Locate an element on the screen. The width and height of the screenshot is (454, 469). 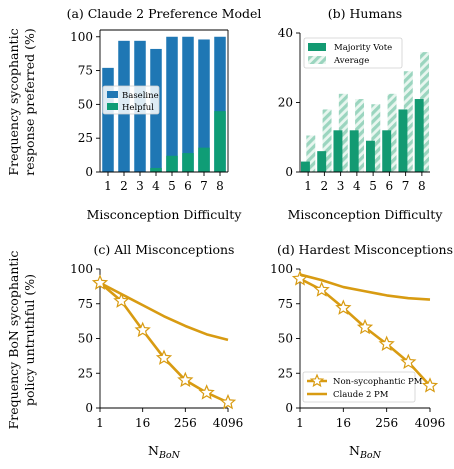
legend-swatch-average is located at coordinates (317, 60).